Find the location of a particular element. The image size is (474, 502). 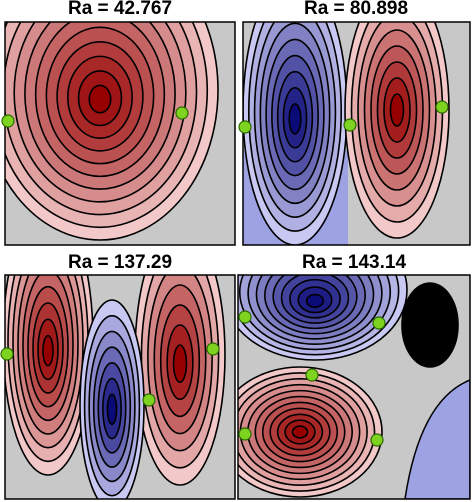

panel-title: Ra = 42.767 is located at coordinates (120, 9).